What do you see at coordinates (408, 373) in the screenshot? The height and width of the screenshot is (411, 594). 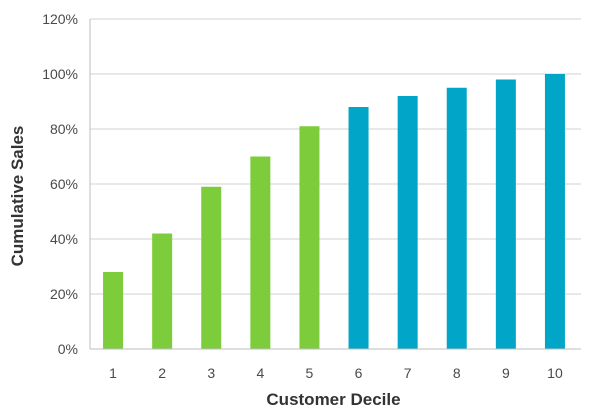 I see `x-tick-label: 7` at bounding box center [408, 373].